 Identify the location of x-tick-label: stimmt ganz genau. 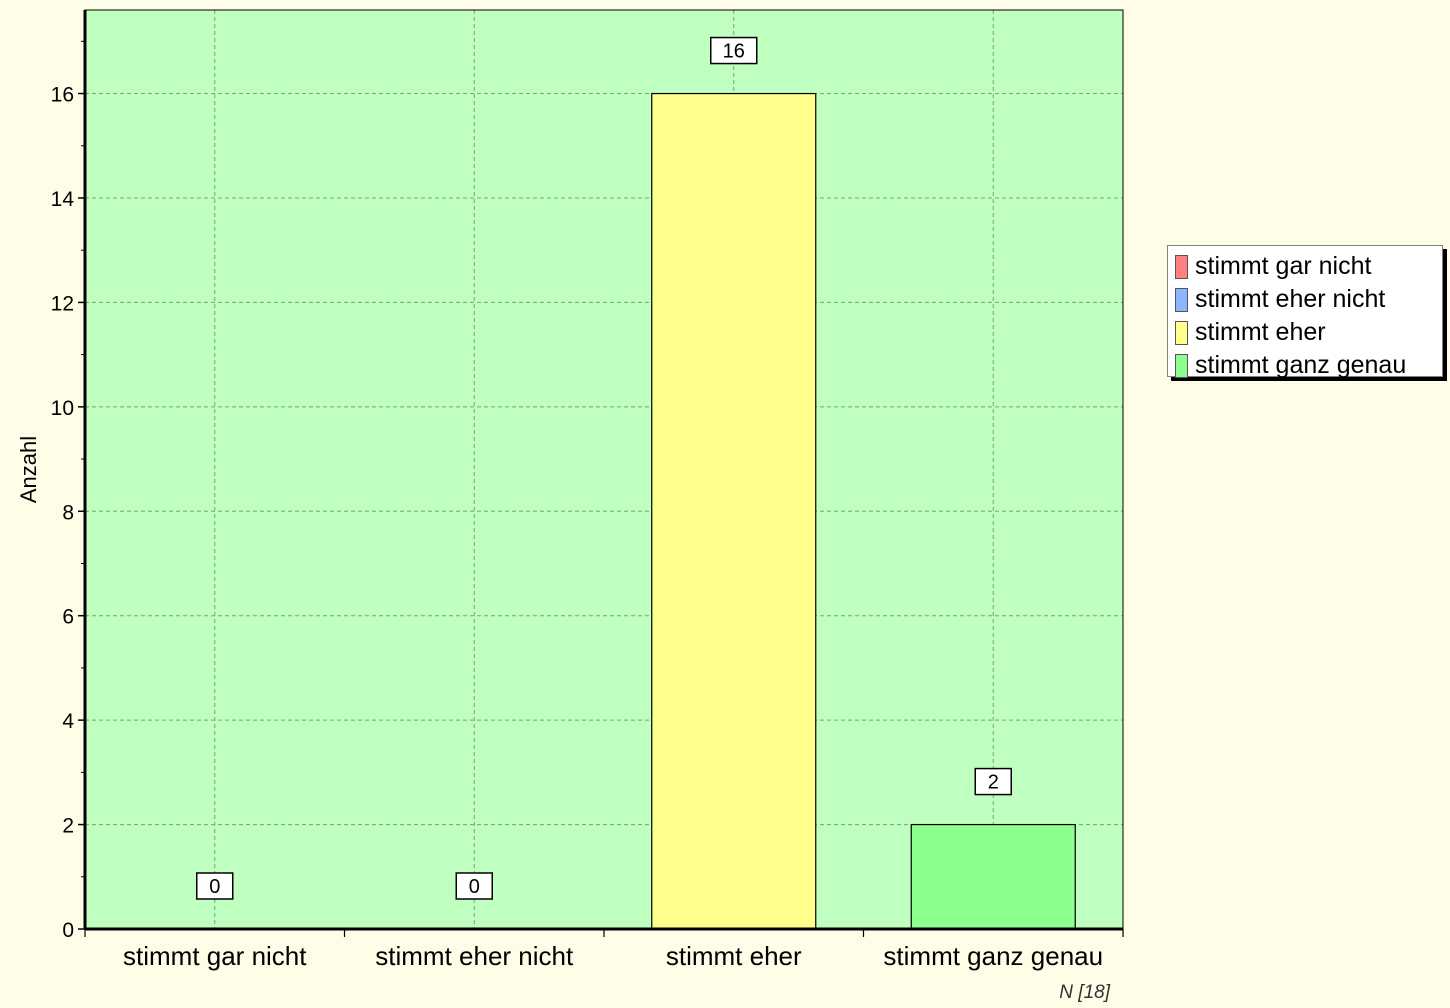
(993, 956).